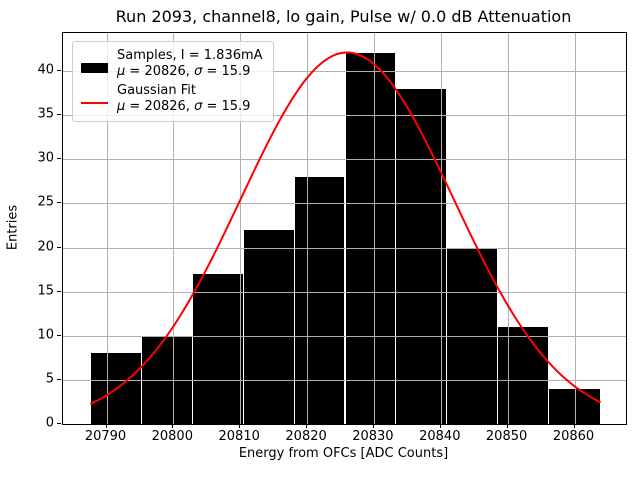 This screenshot has width=640, height=480. What do you see at coordinates (94, 68) in the screenshot?
I see `samples-swatch-icon` at bounding box center [94, 68].